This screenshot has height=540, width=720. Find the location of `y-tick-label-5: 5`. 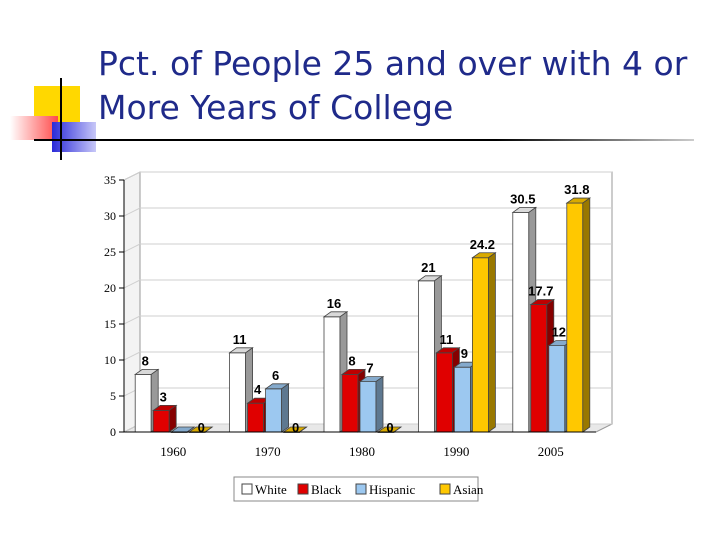

y-tick-label-5: 5 is located at coordinates (113, 396).